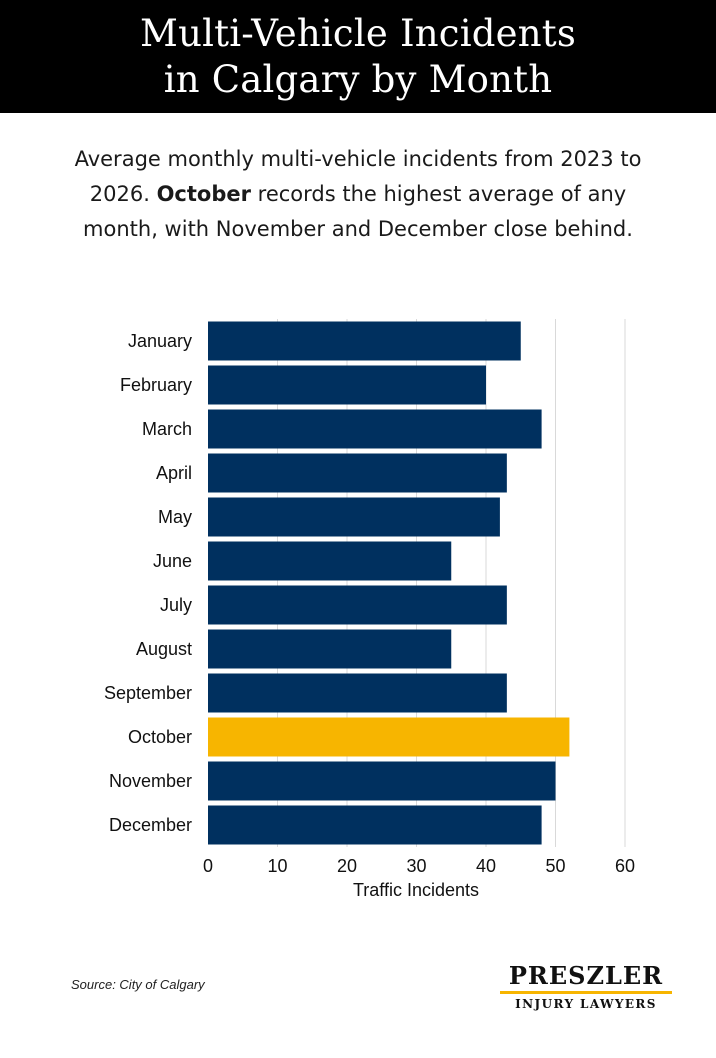 The image size is (716, 1058). What do you see at coordinates (382, 781) in the screenshot?
I see `bar-november` at bounding box center [382, 781].